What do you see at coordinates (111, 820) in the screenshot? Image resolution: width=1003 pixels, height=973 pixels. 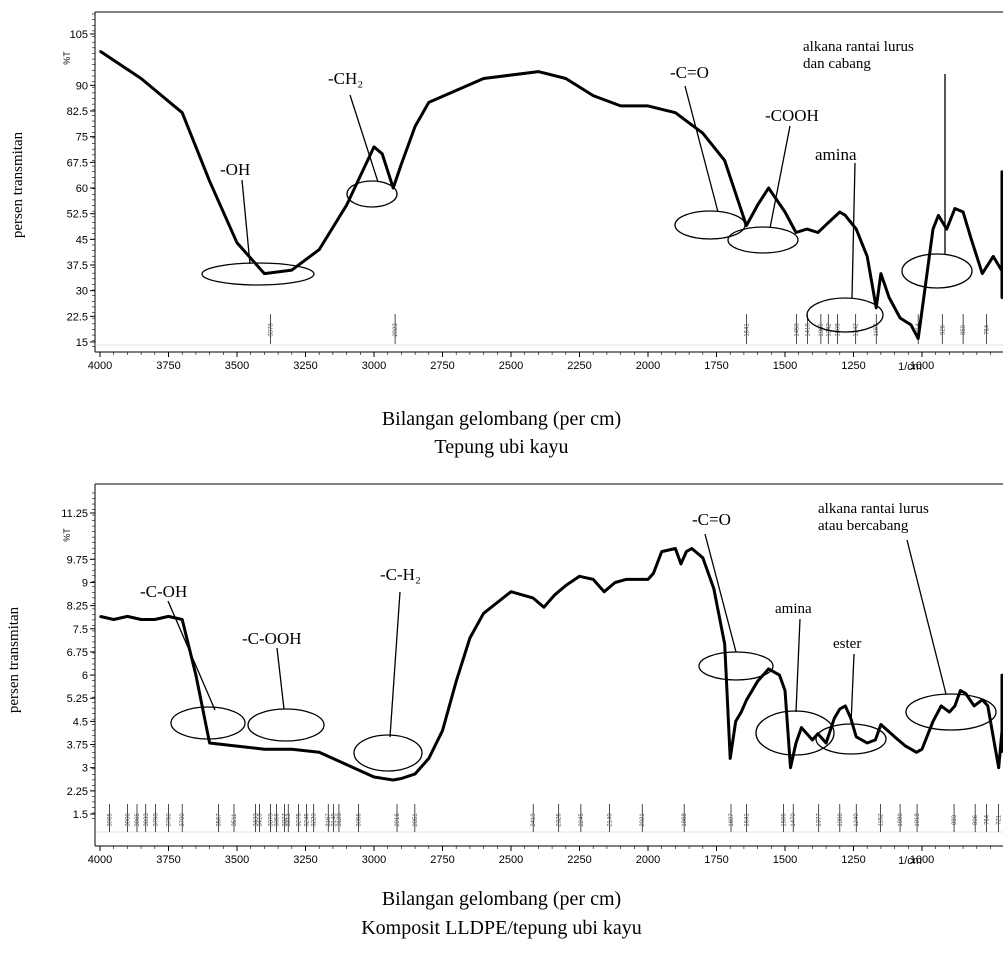 I see `peak-label: 3965` at bounding box center [111, 820].